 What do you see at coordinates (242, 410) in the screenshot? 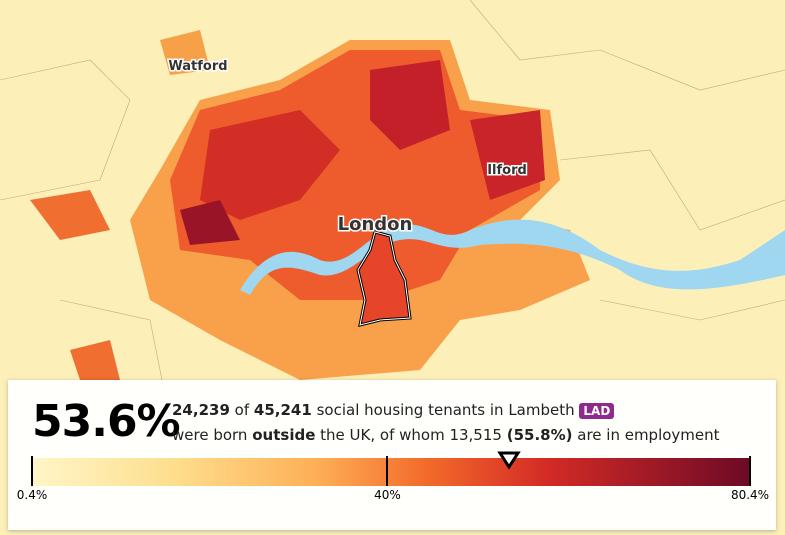
I see `text: of` at bounding box center [242, 410].